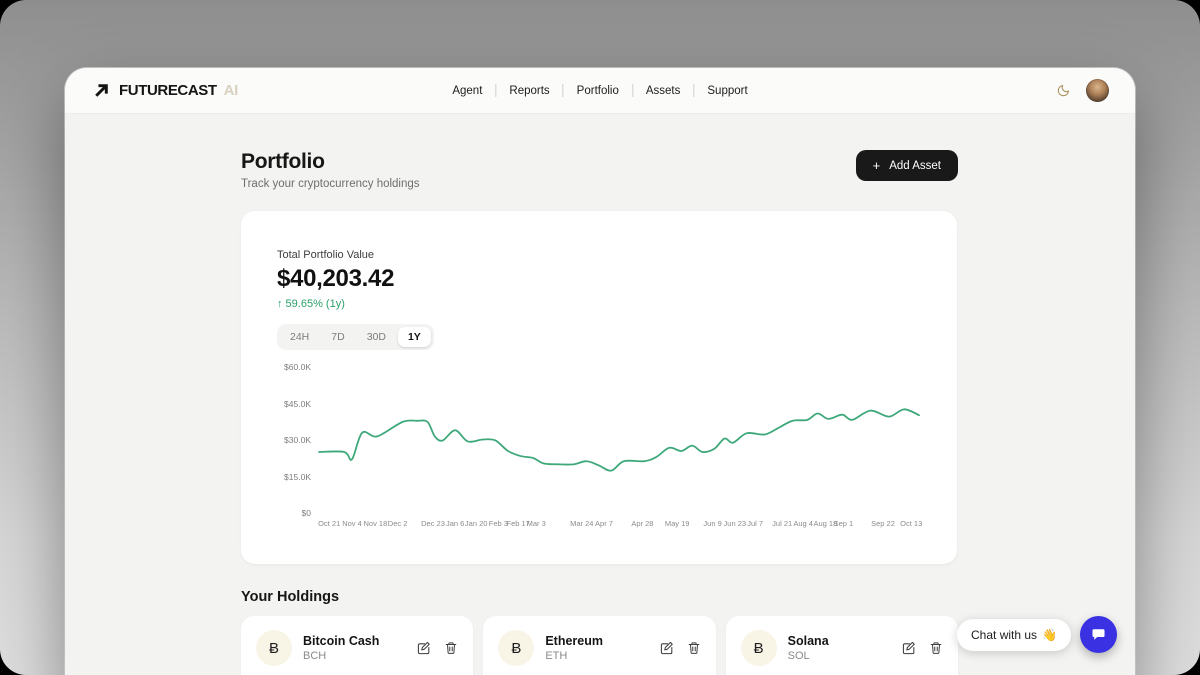 The image size is (1200, 675). What do you see at coordinates (315, 656) in the screenshot?
I see `holding-symbol: BCH` at bounding box center [315, 656].